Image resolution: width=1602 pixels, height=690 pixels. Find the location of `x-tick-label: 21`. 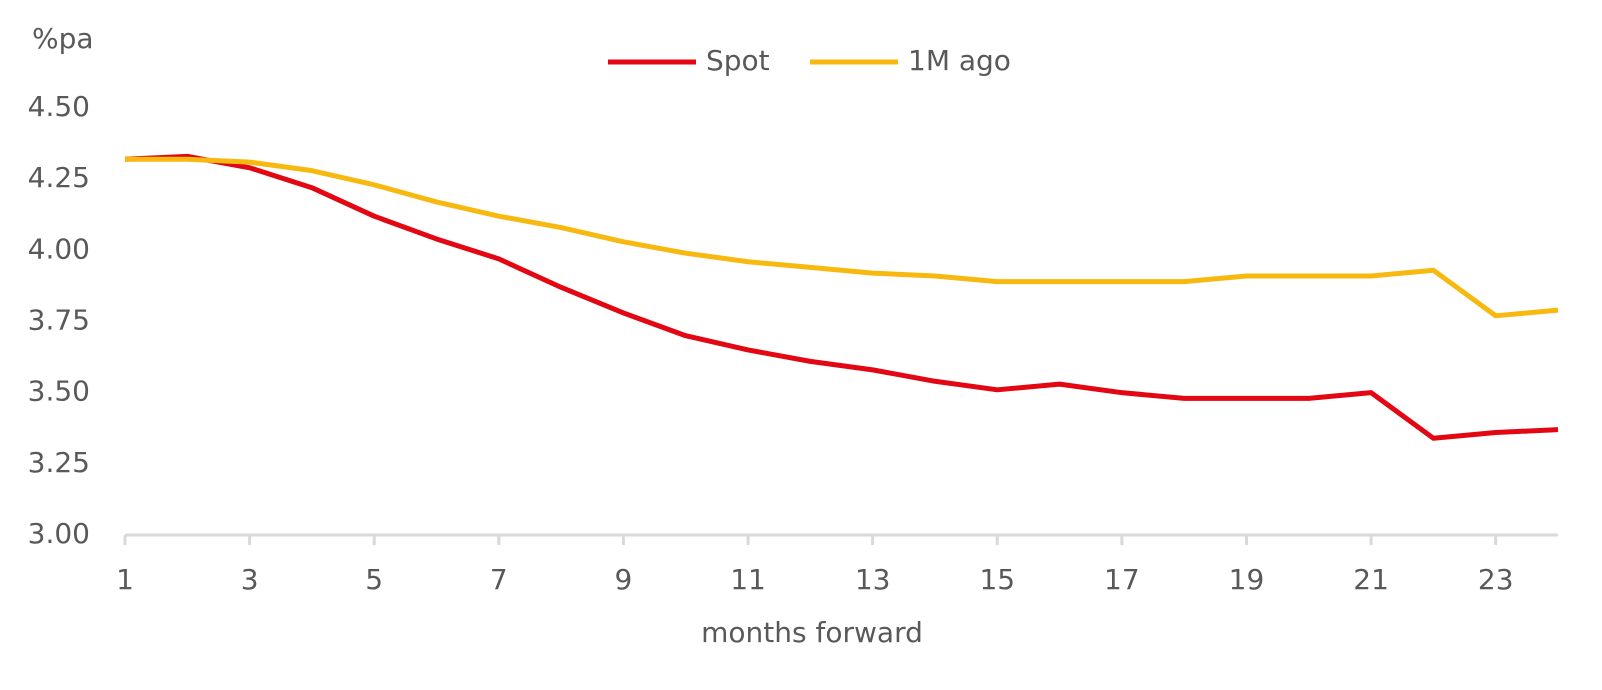

x-tick-label: 21 is located at coordinates (1371, 579).